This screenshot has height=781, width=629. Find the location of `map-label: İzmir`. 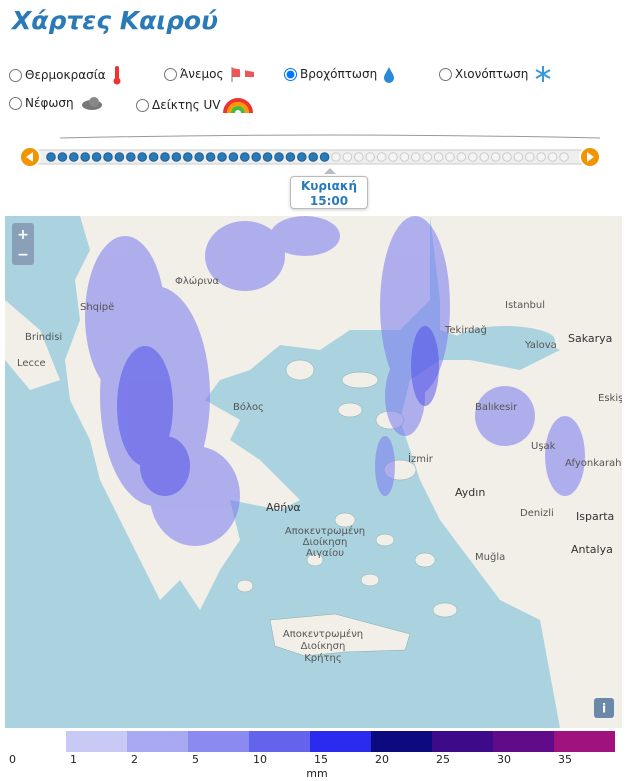

map-label: İzmir is located at coordinates (421, 458).